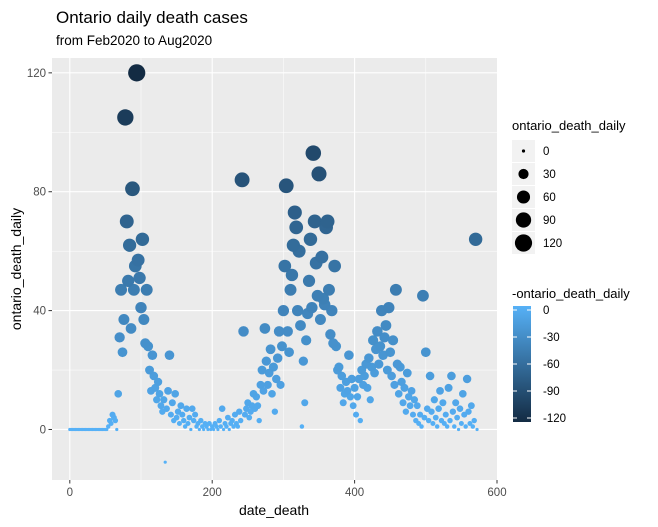 Image resolution: width=658 pixels, height=527 pixels. What do you see at coordinates (212, 493) in the screenshot?
I see `x-tick-label: 200` at bounding box center [212, 493].